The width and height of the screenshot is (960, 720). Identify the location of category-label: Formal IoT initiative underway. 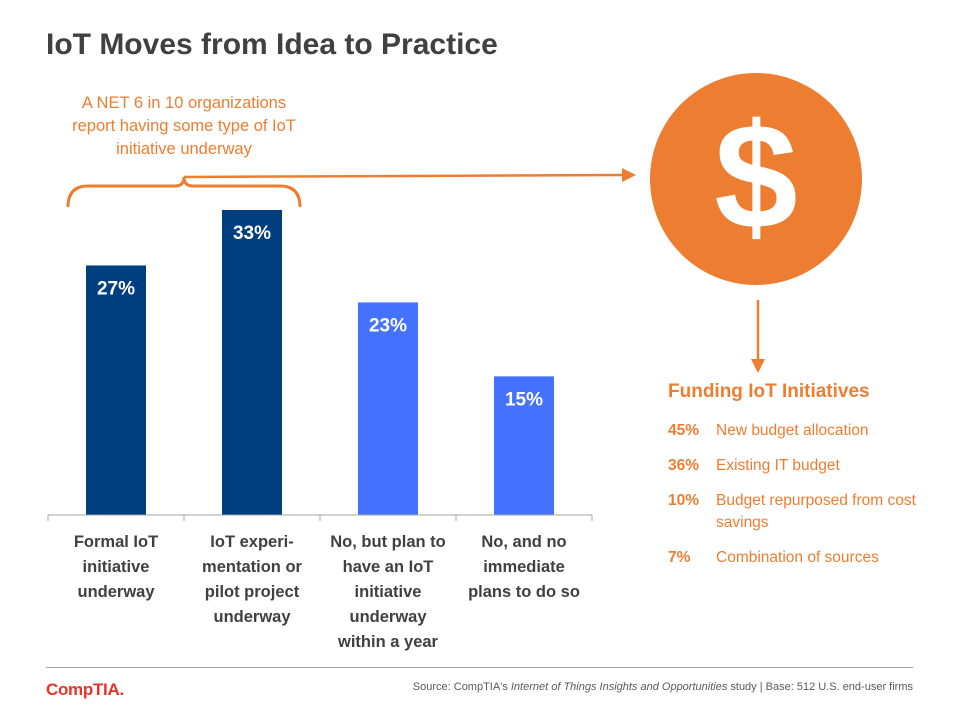
(116, 567).